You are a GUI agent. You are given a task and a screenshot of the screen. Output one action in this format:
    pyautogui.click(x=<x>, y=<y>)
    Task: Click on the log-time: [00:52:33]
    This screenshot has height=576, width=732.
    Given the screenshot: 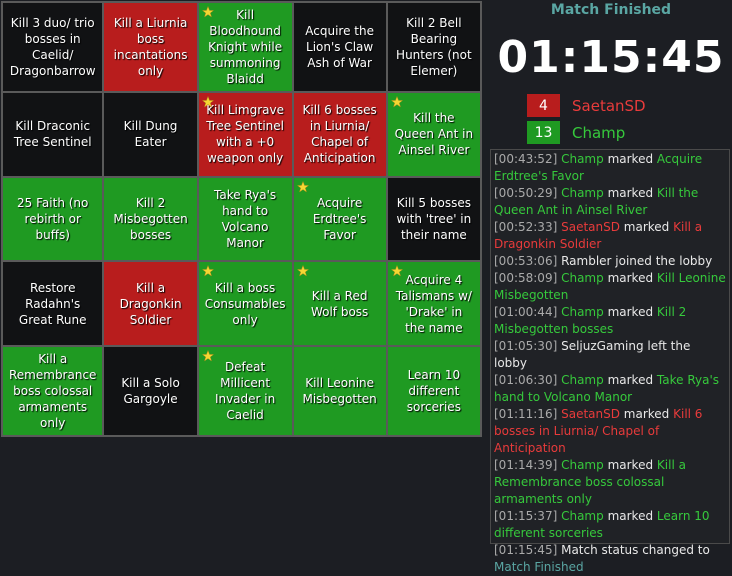 What is the action you would take?
    pyautogui.click(x=526, y=227)
    